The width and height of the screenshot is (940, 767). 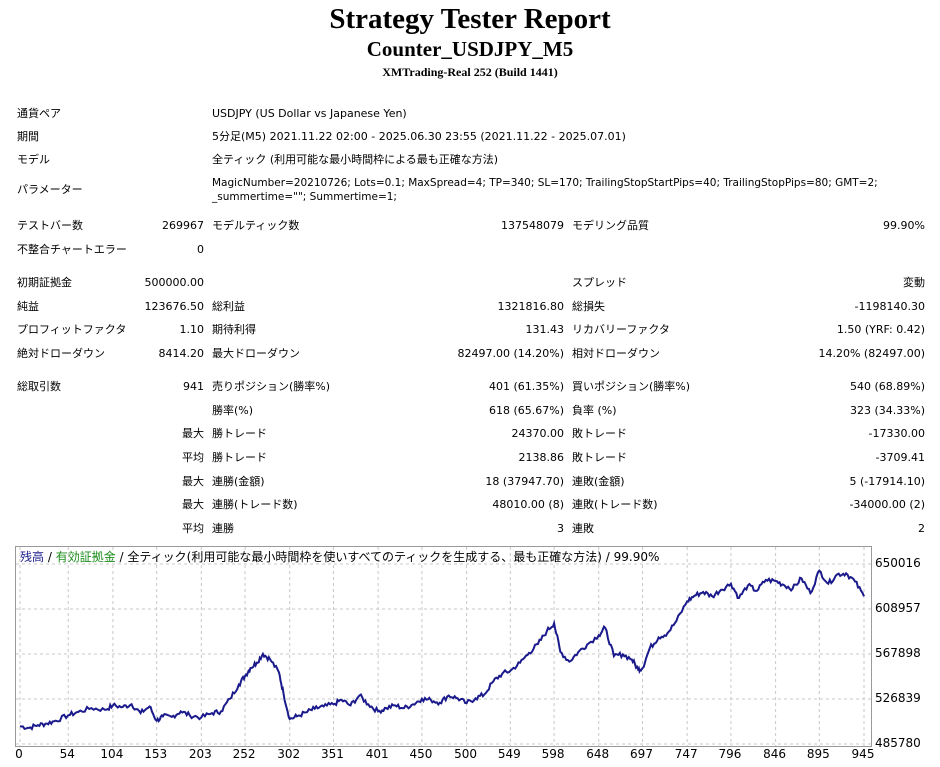 What do you see at coordinates (560, 528) in the screenshot?
I see `avg-cons-win-value: 3` at bounding box center [560, 528].